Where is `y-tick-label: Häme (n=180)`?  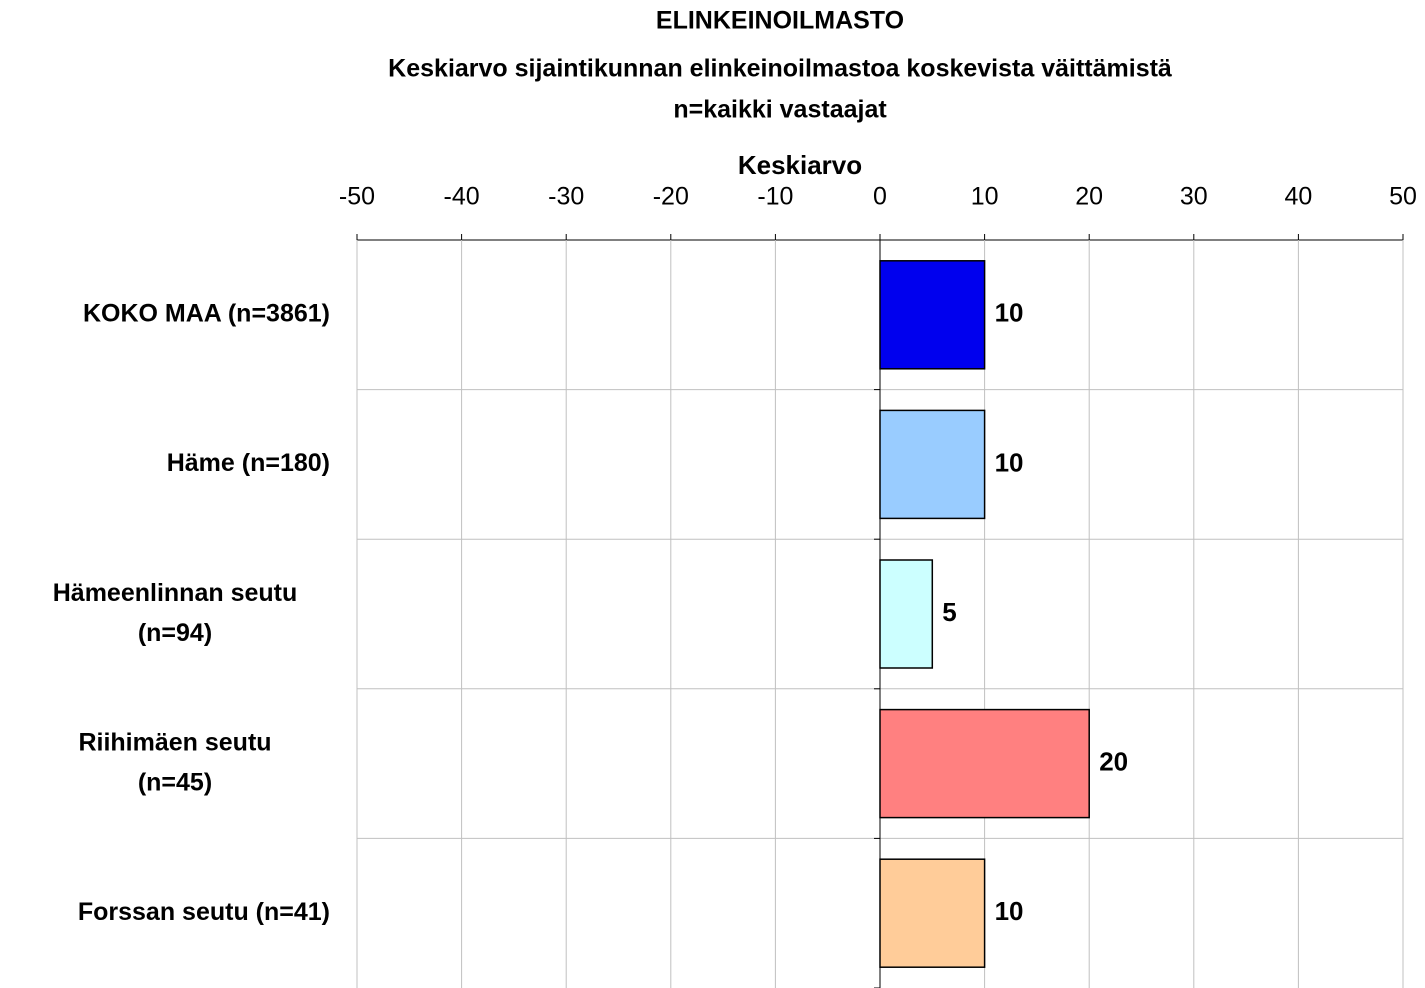 y-tick-label: Häme (n=180) is located at coordinates (248, 463).